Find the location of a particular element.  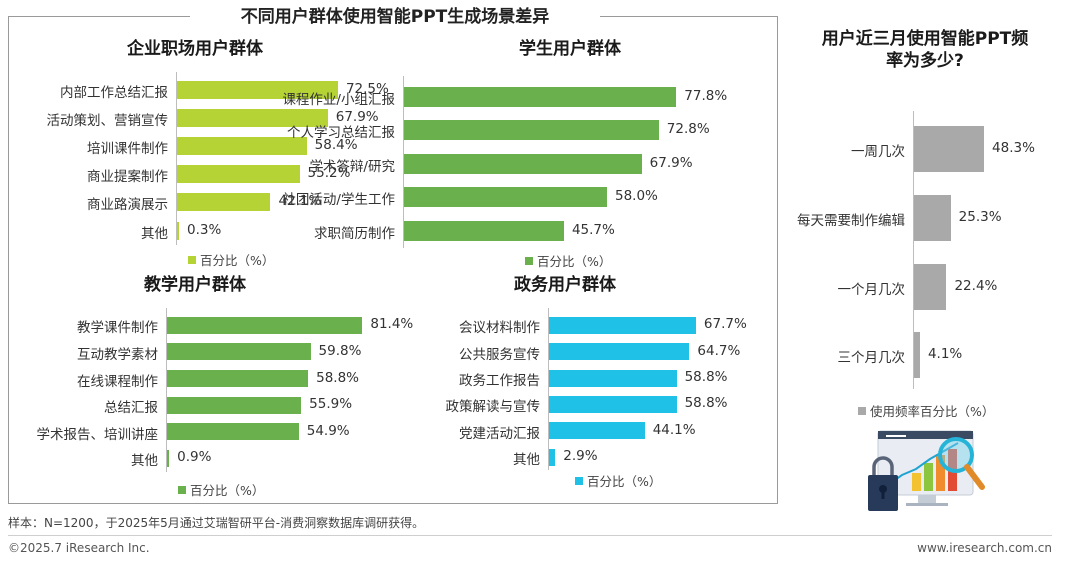

student-axis-line is located at coordinates (403, 162).